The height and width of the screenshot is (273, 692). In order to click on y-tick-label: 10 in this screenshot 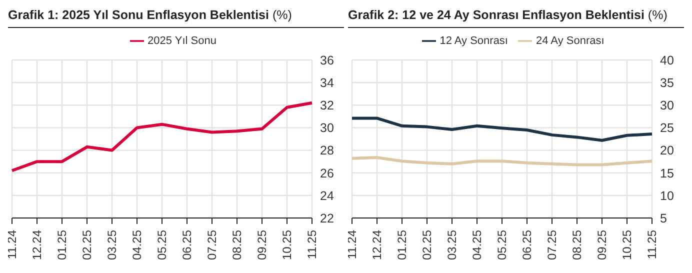, I will do `click(667, 195)`.